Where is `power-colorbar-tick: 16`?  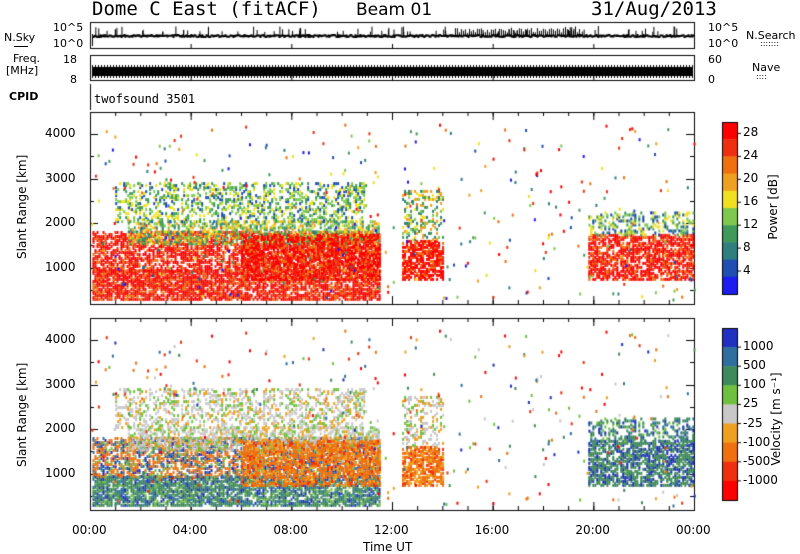
power-colorbar-tick: 16 is located at coordinates (751, 201).